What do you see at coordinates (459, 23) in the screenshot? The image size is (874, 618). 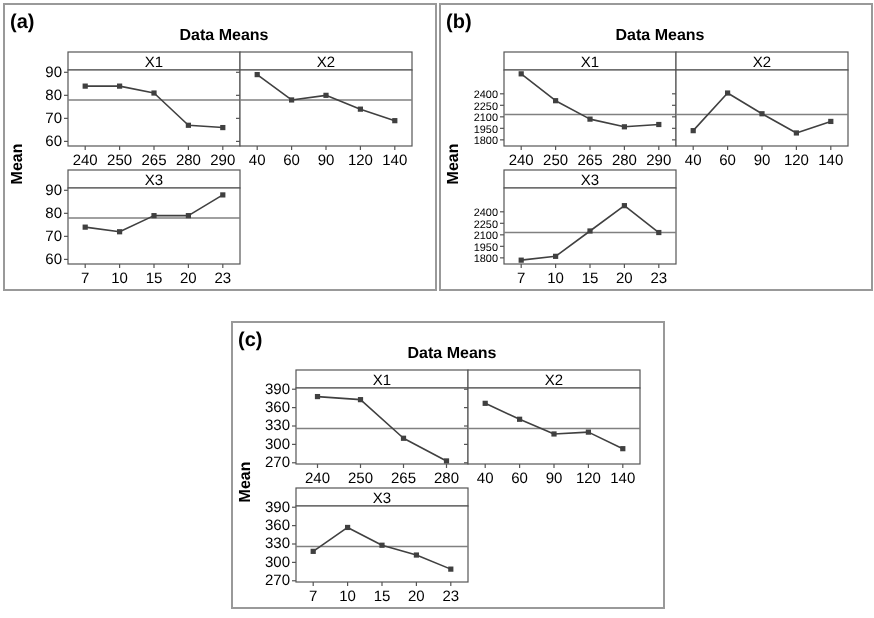 I see `text: (b)` at bounding box center [459, 23].